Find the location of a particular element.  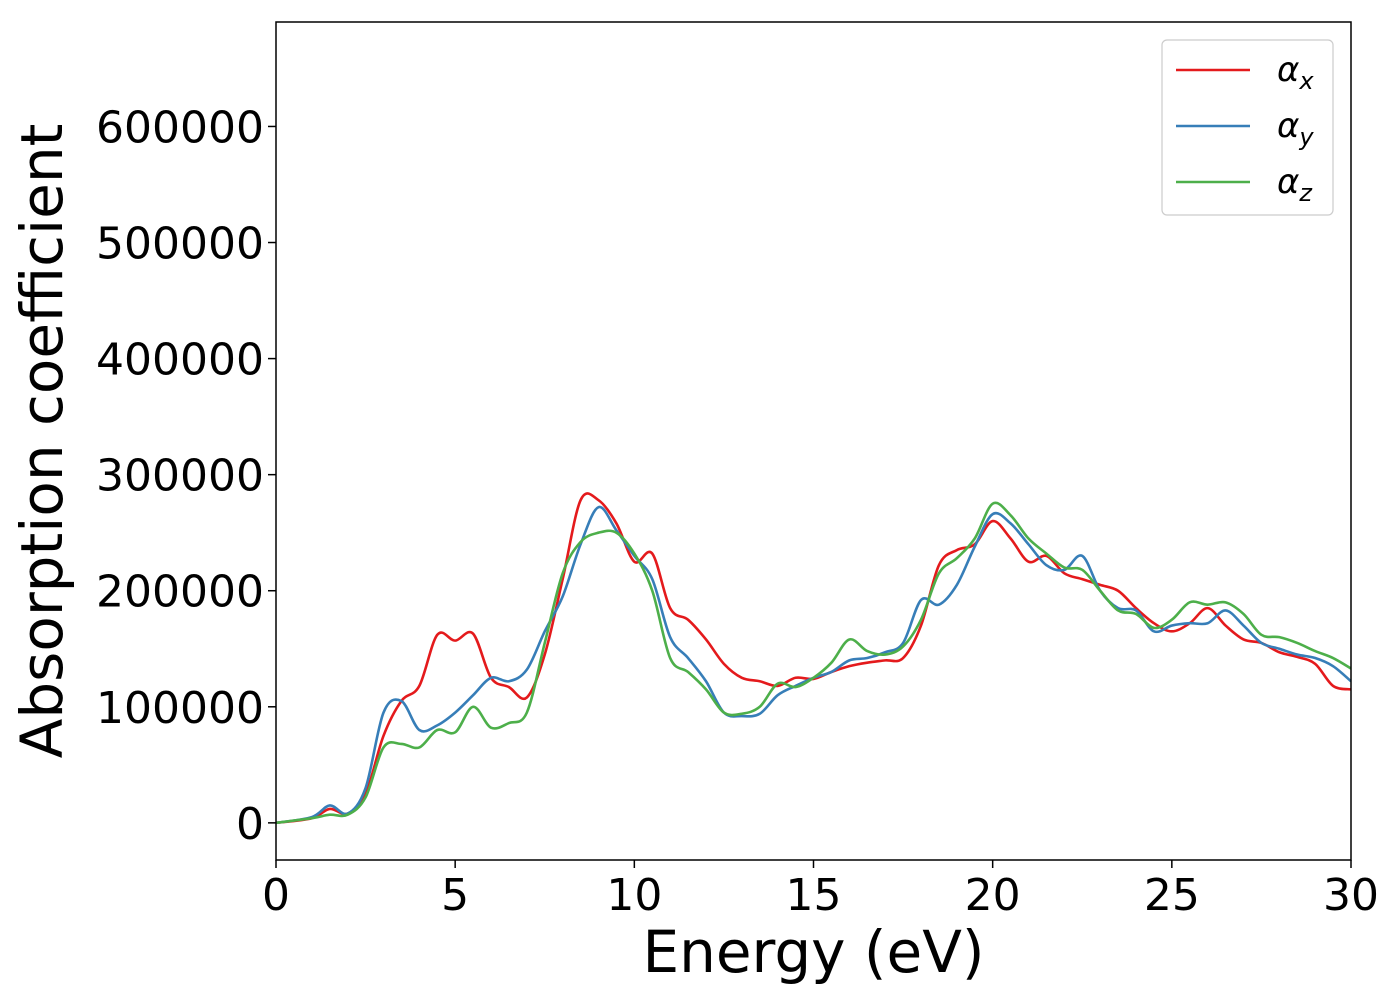

y-tick-label: 0 is located at coordinates (250, 824).